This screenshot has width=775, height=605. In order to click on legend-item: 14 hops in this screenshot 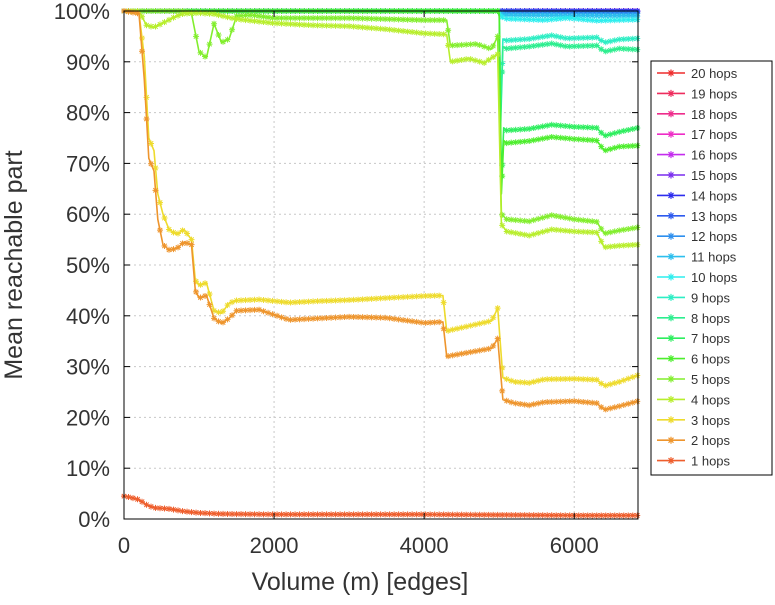, I will do `click(697, 195)`.